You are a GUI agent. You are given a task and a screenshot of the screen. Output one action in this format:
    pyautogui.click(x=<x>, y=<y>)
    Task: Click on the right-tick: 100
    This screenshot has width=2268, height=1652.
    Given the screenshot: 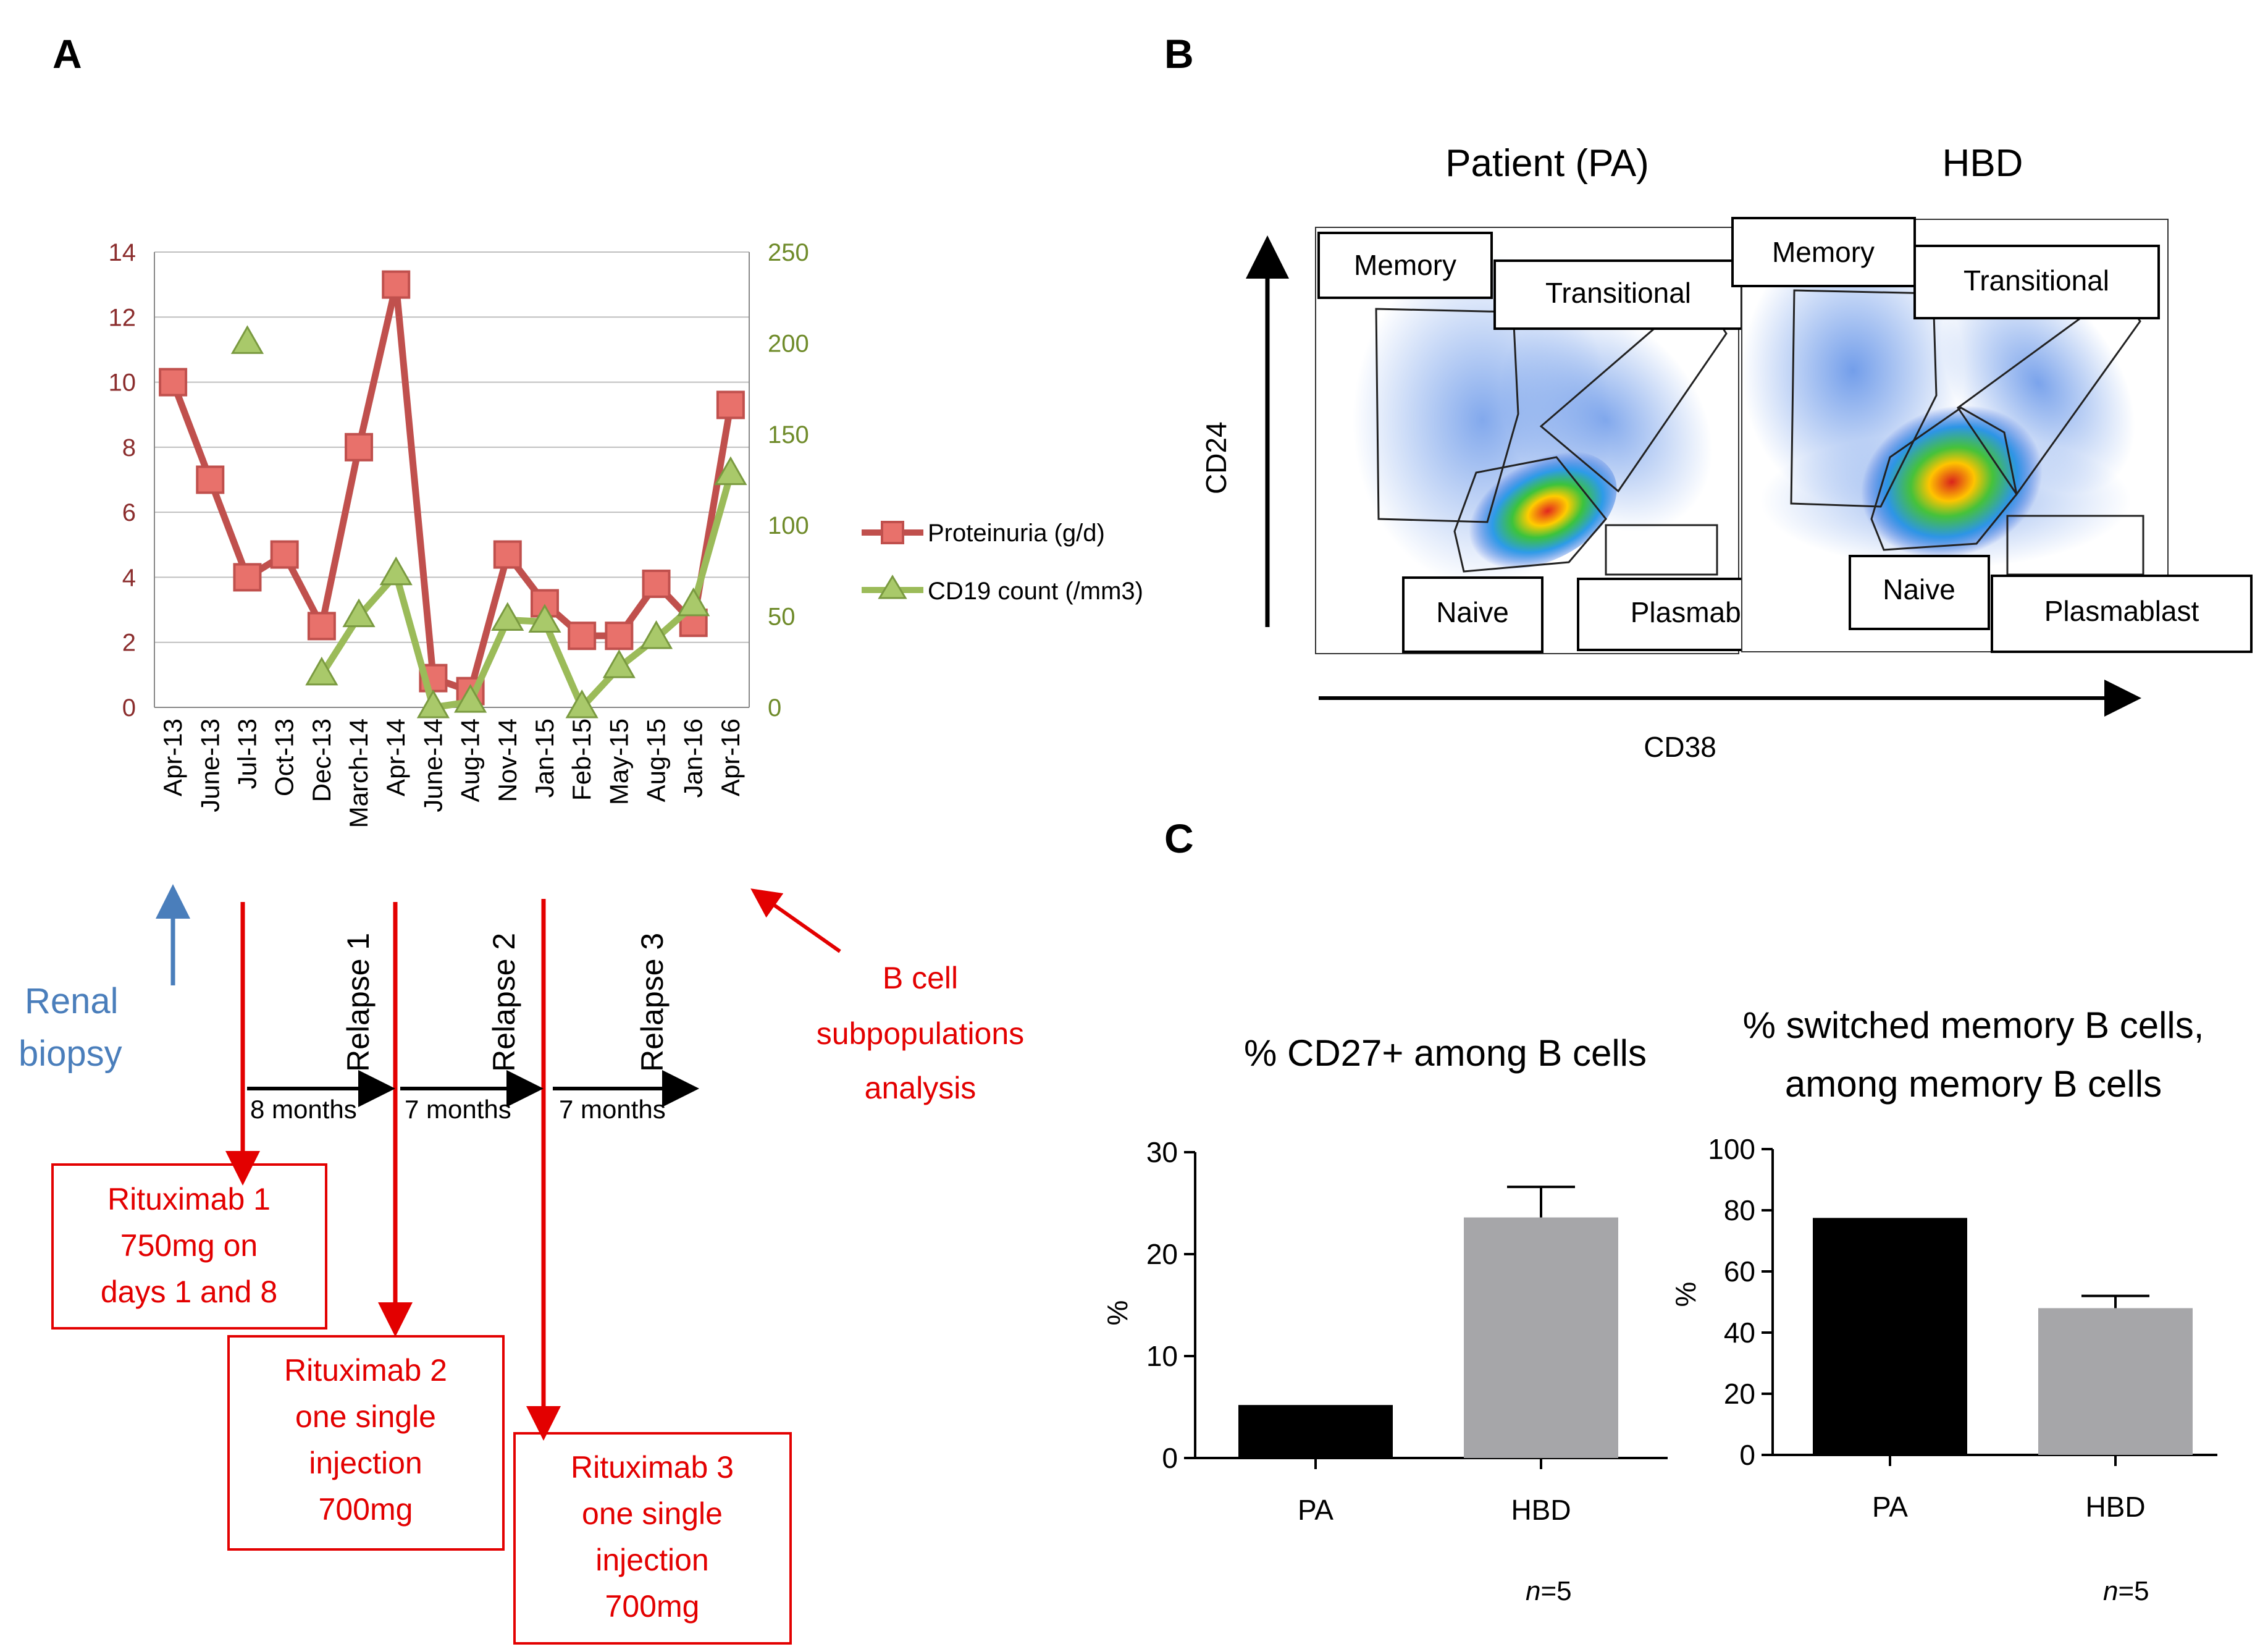 What is the action you would take?
    pyautogui.click(x=789, y=525)
    